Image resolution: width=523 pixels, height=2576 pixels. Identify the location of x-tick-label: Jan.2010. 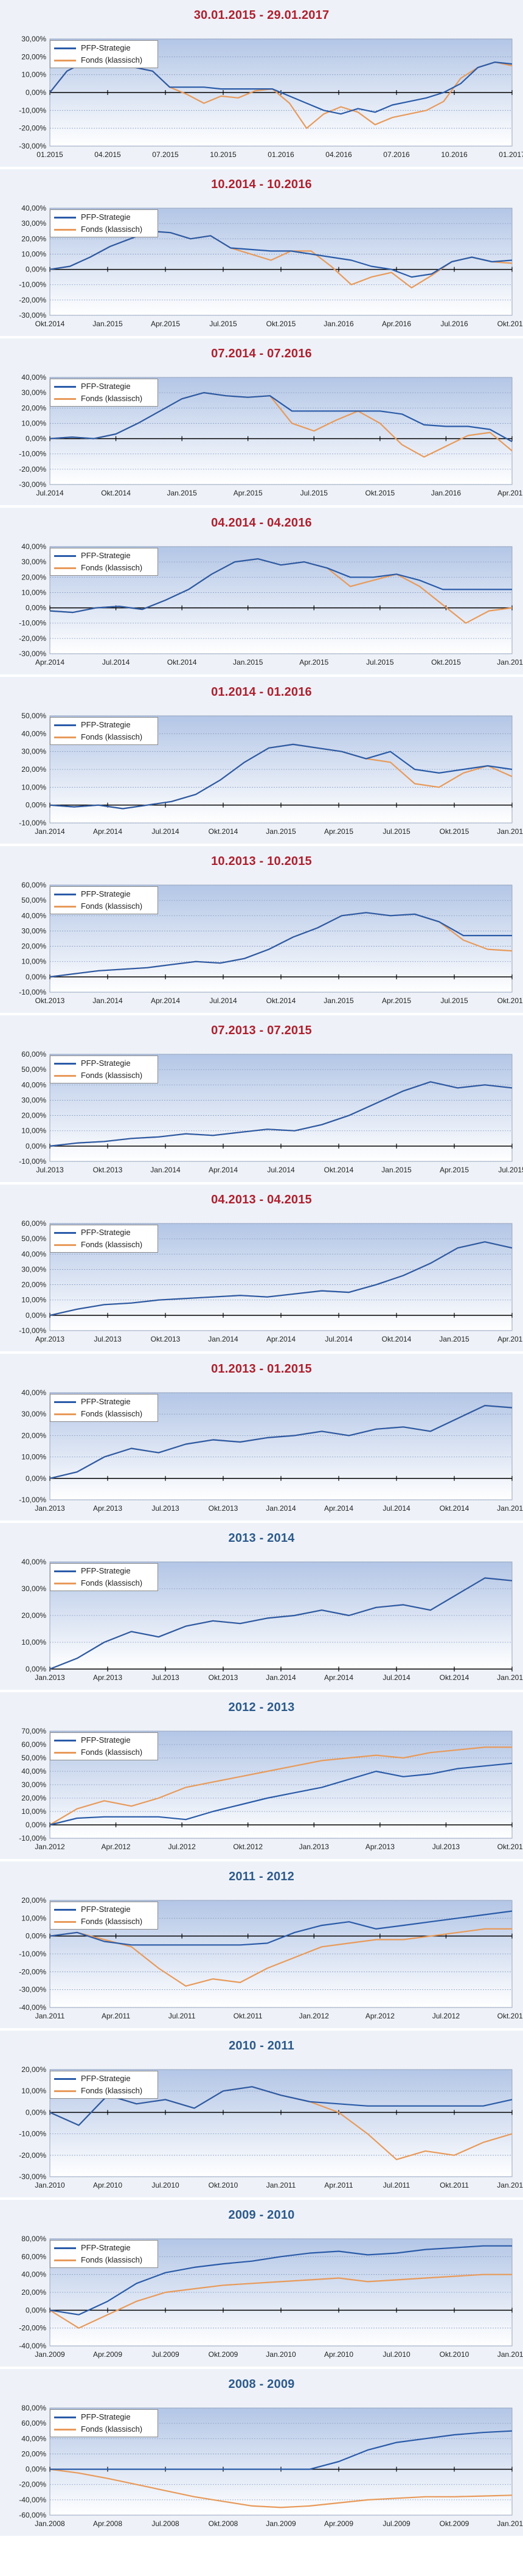
(50, 2185).